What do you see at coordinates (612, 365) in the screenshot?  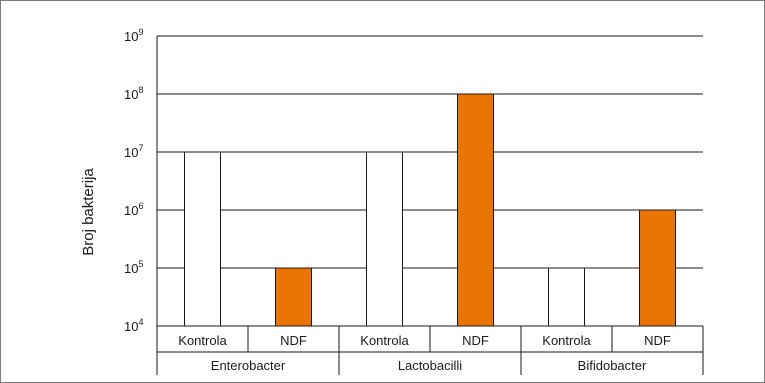 I see `group-label: Bifidobacter` at bounding box center [612, 365].